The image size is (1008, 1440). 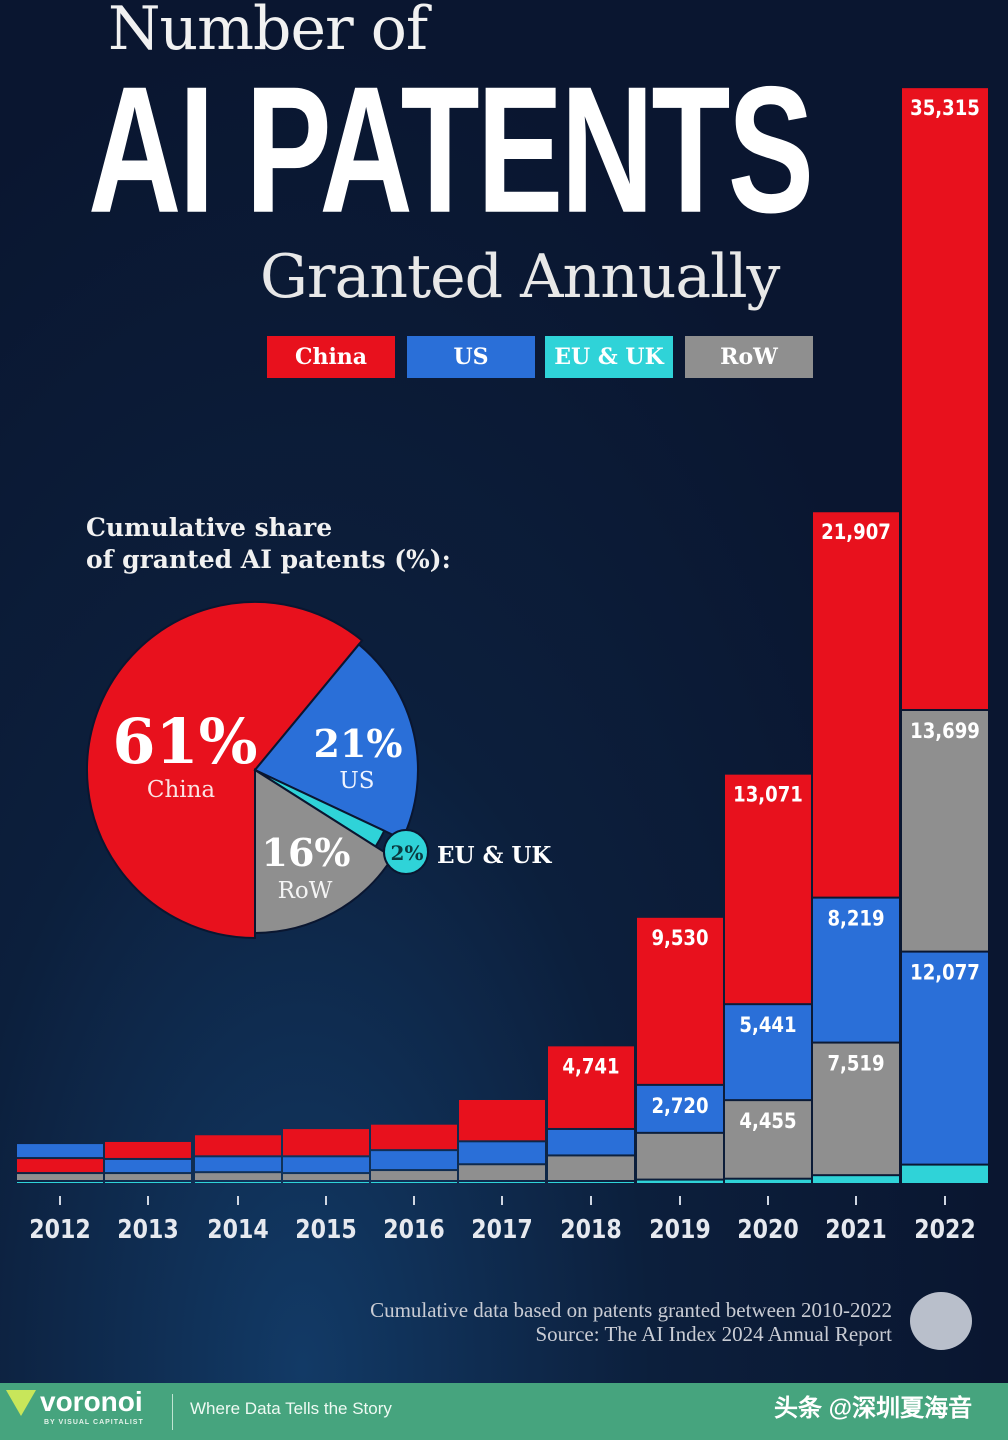 I want to click on x-tick-label-2012: 2012, so click(x=59, y=1229).